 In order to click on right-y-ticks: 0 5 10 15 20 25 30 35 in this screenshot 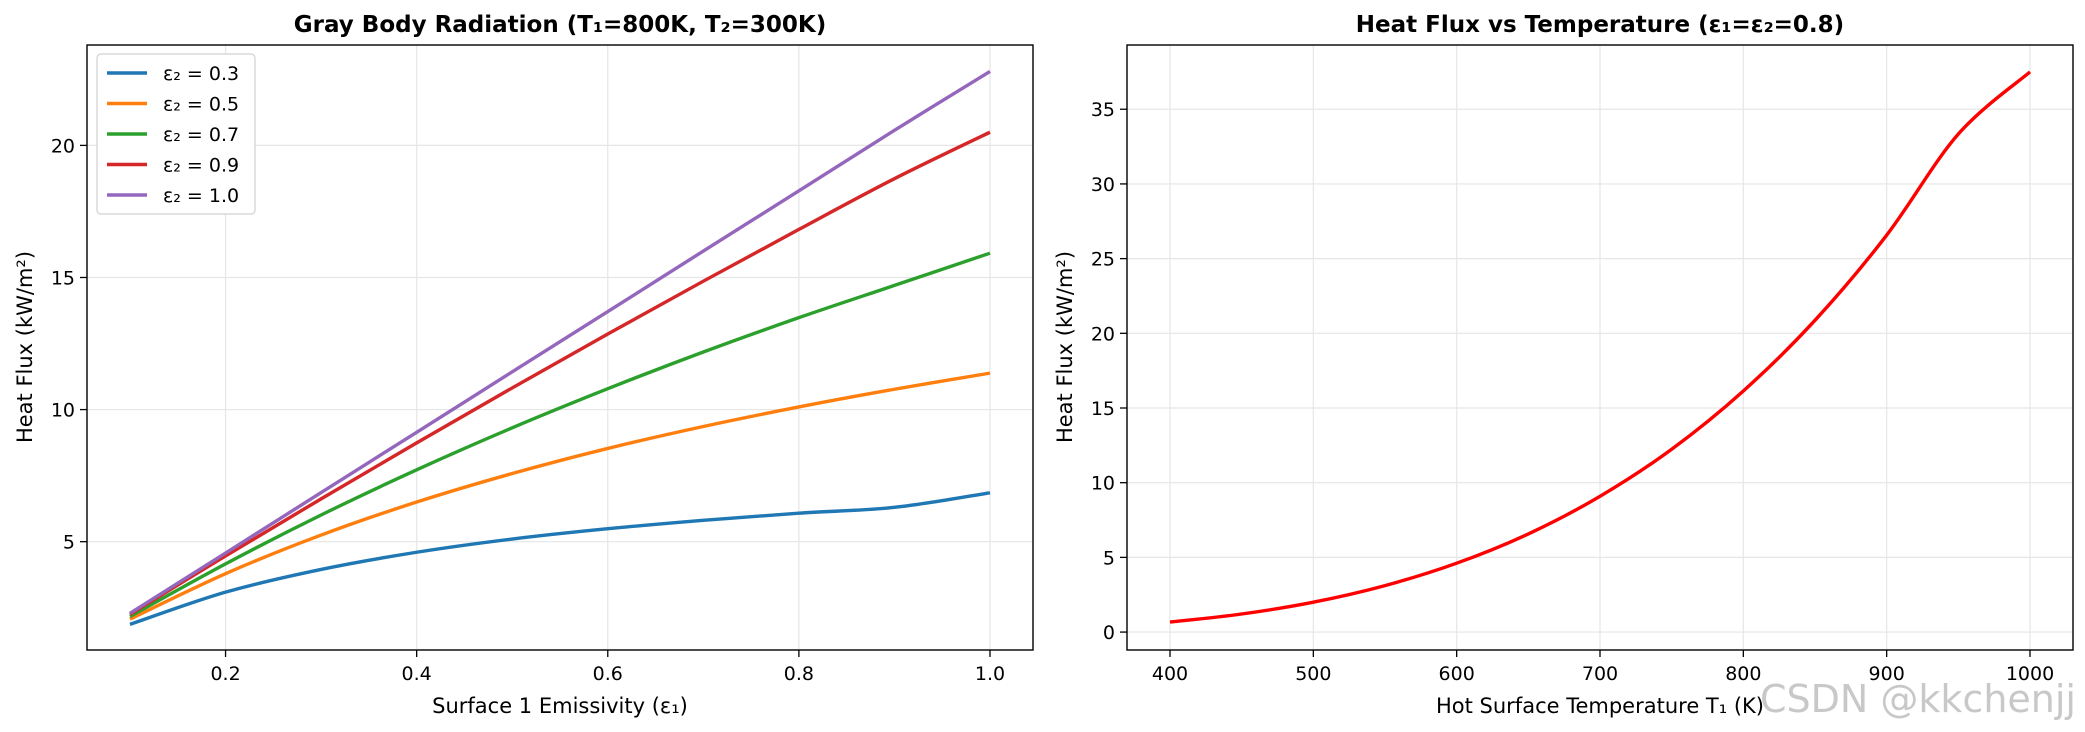, I will do `click(1109, 371)`.